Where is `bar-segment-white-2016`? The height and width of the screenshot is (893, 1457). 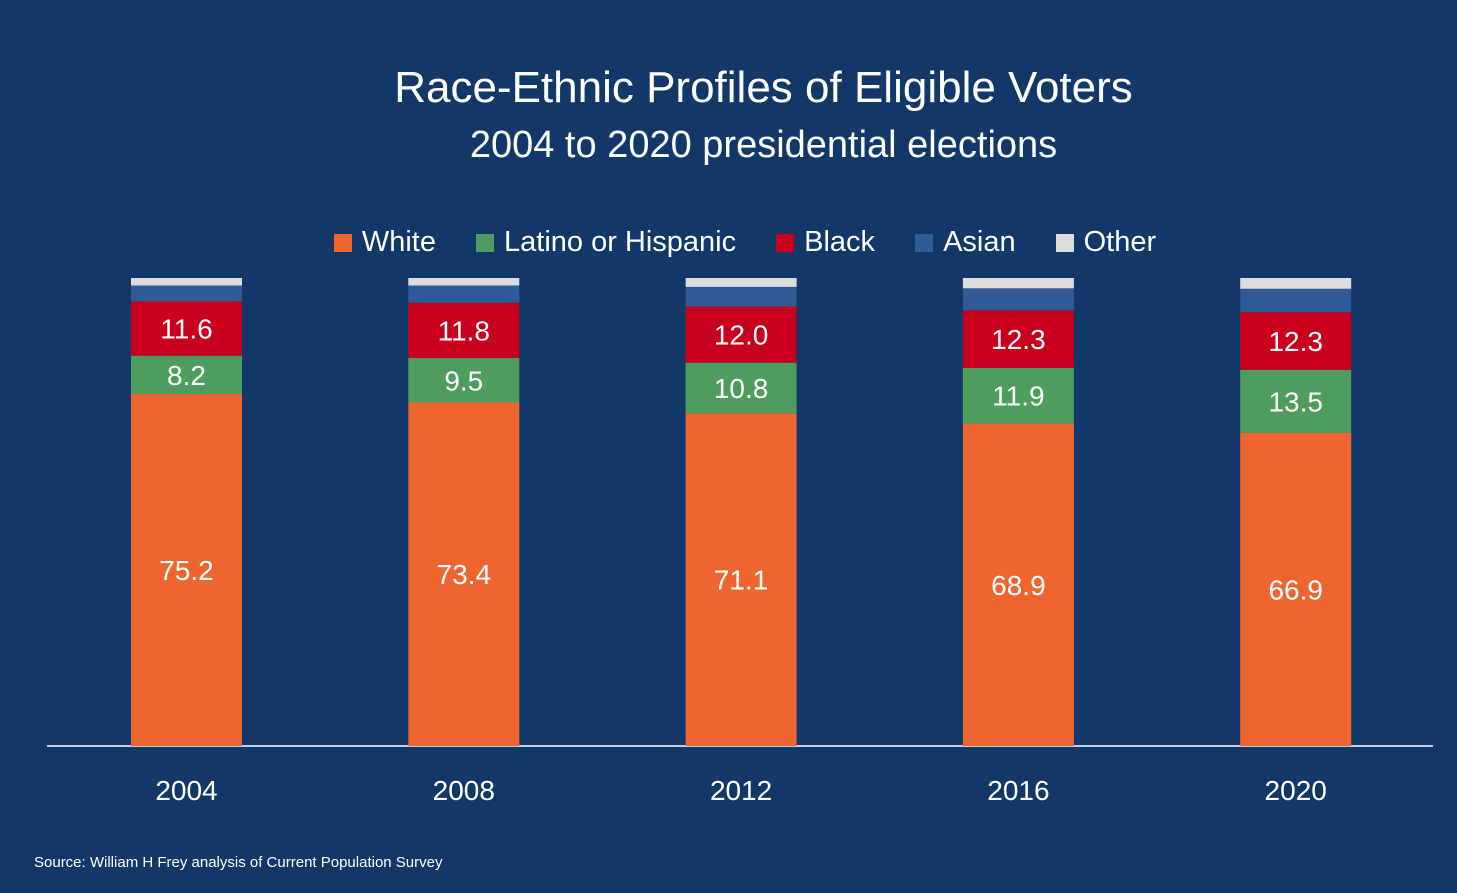
bar-segment-white-2016 is located at coordinates (1018, 584).